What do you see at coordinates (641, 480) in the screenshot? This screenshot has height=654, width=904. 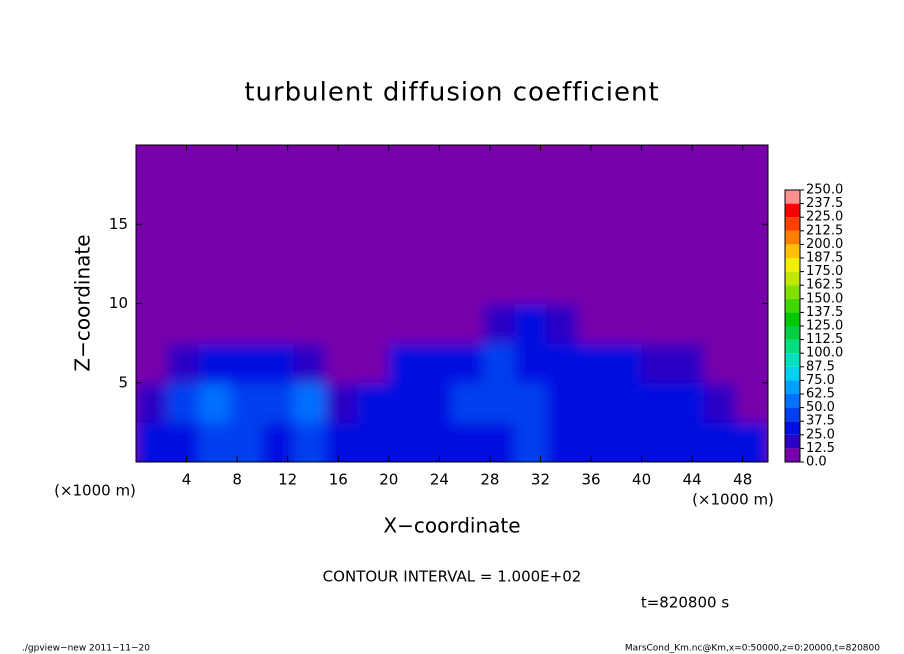 I see `x-tick-label: 40` at bounding box center [641, 480].